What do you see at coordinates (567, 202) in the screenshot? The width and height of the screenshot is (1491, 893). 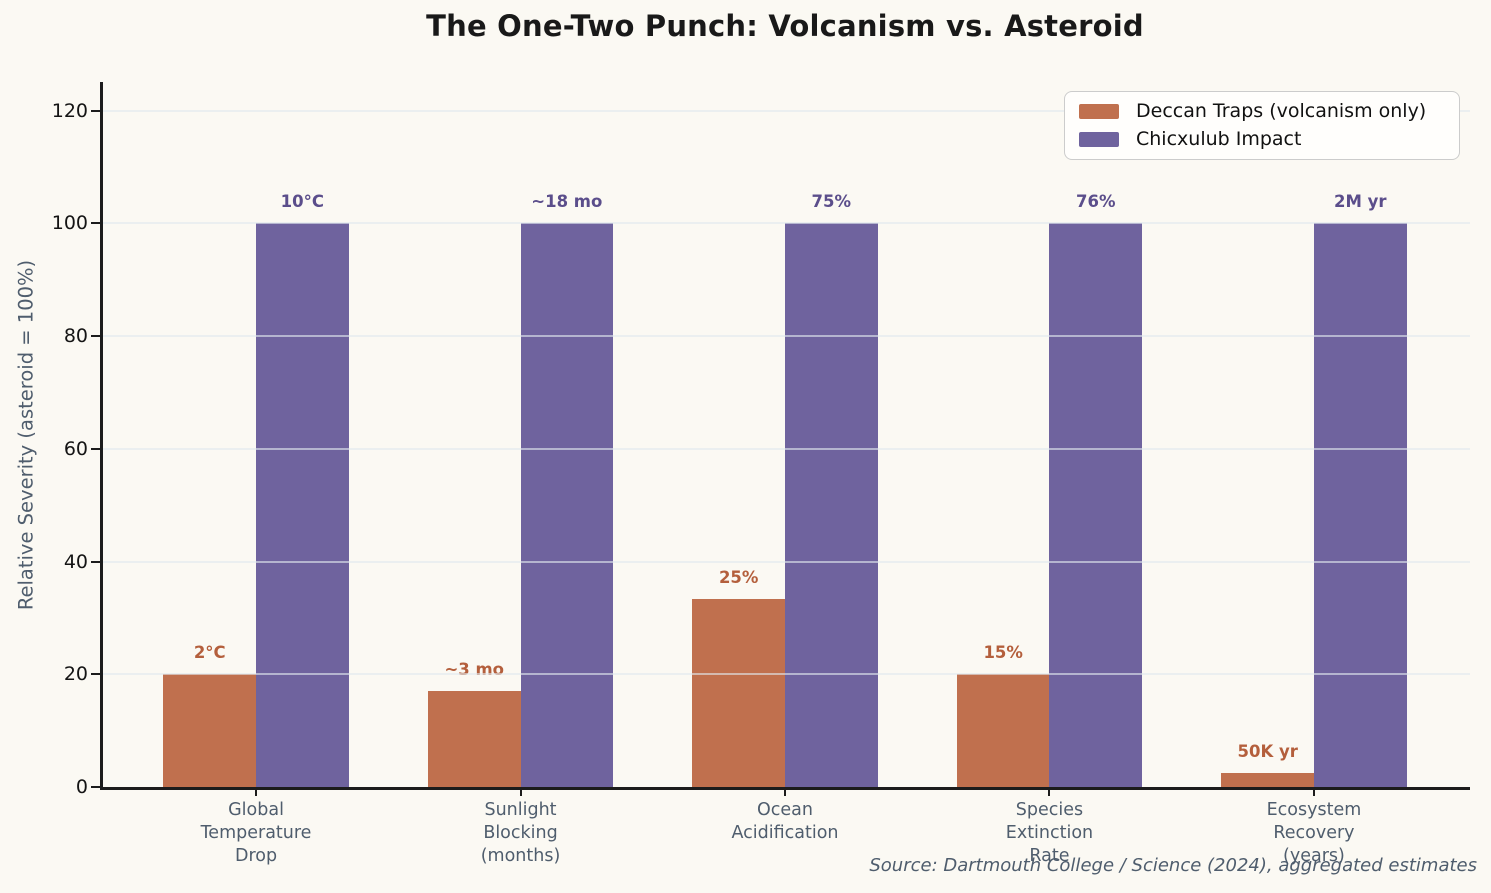 I see `bar-value-label-chicxulub-1: ~18 mo` at bounding box center [567, 202].